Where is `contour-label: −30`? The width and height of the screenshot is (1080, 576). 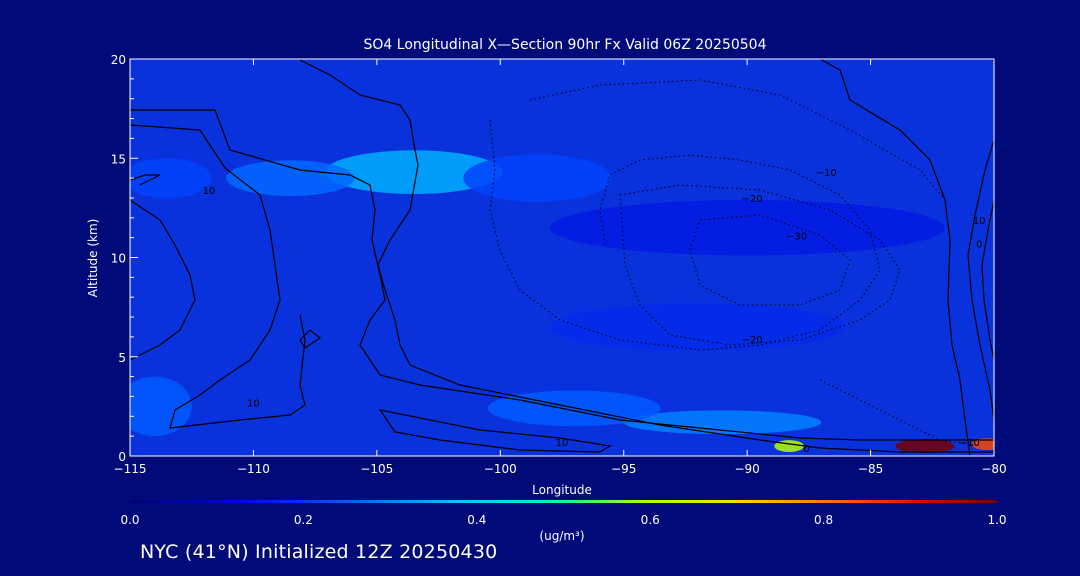 contour-label: −30 is located at coordinates (796, 237).